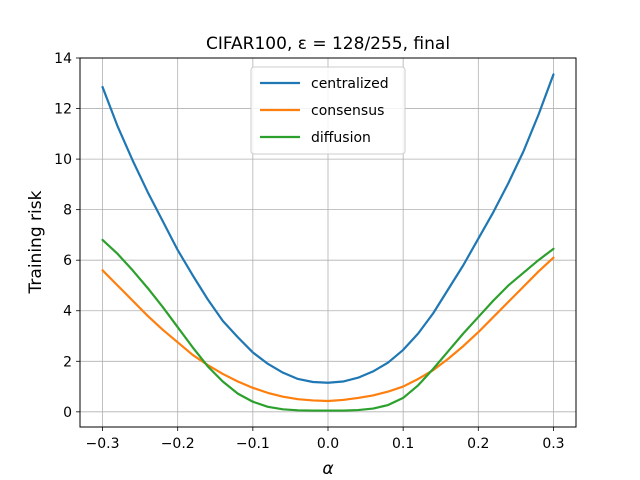  I want to click on y-tick-label: 10, so click(63, 160).